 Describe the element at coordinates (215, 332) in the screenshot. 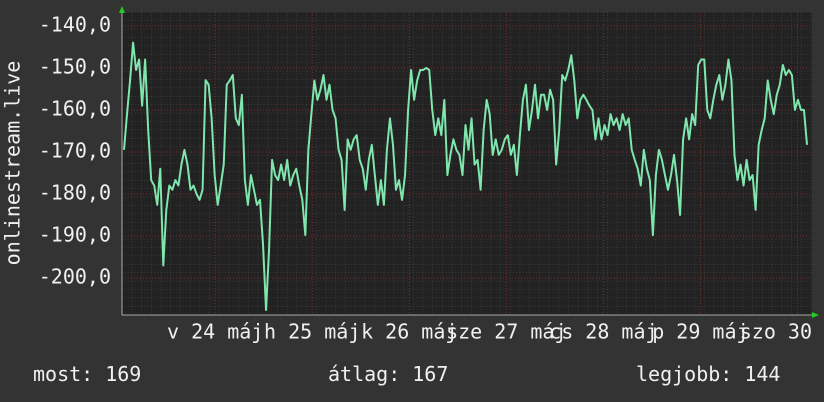

I see `x-tick-label: v 24 máj` at that location.